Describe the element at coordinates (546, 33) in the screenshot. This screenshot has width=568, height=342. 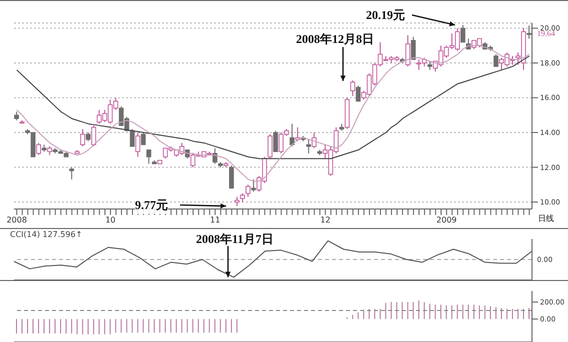
I see `text: 19.64` at that location.